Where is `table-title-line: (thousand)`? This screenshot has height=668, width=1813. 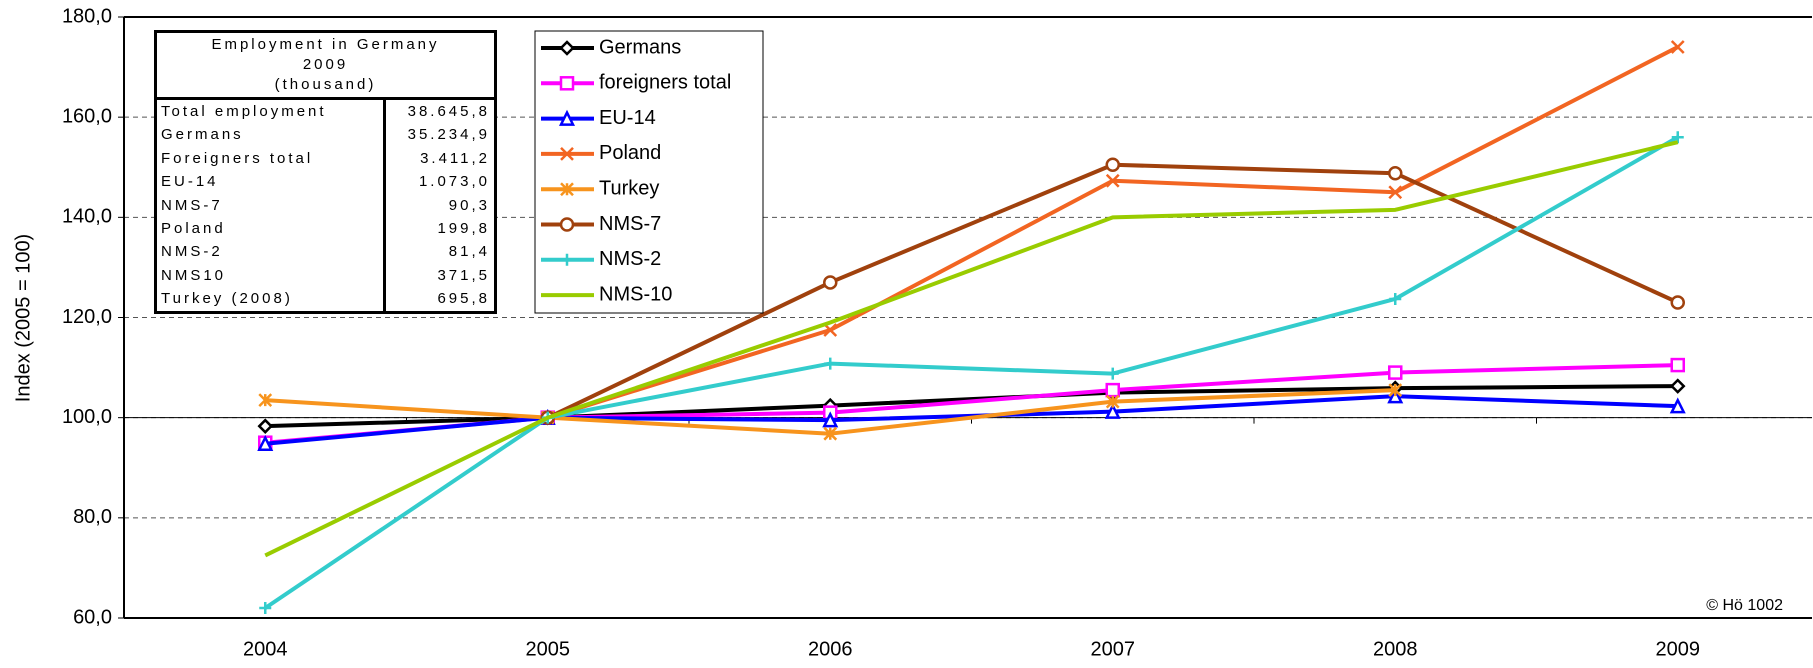
table-title-line: (thousand) is located at coordinates (325, 84).